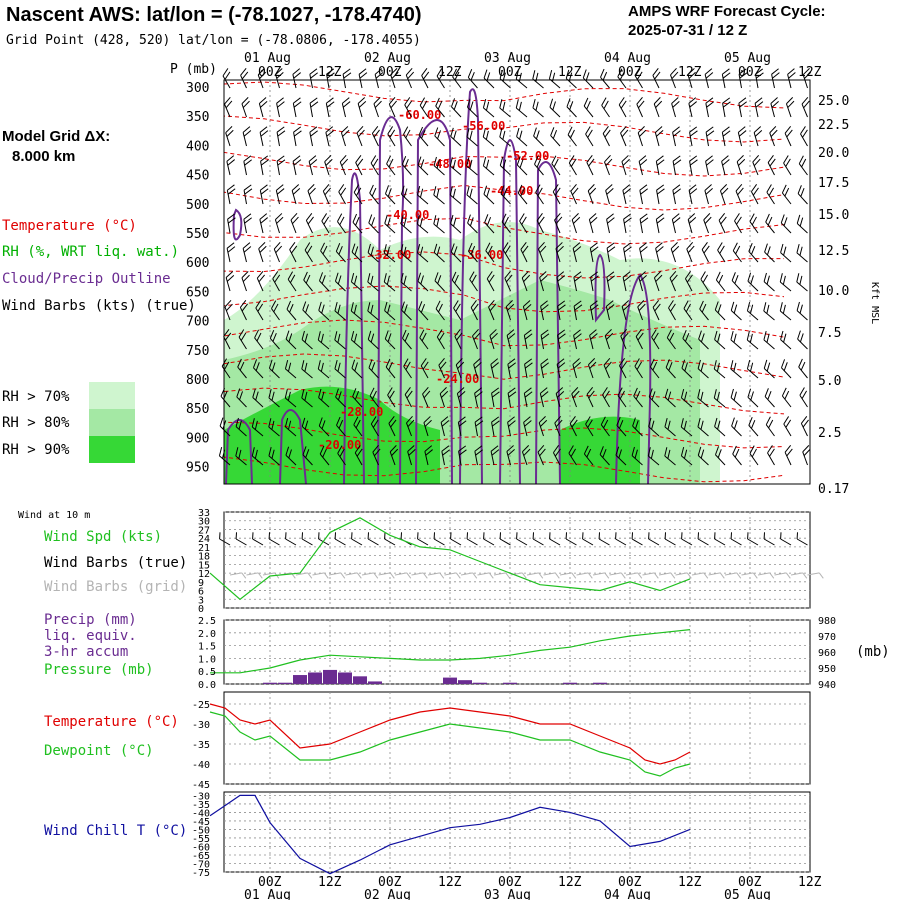  Describe the element at coordinates (833, 153) in the screenshot. I see `height-tick: 20.0` at that location.